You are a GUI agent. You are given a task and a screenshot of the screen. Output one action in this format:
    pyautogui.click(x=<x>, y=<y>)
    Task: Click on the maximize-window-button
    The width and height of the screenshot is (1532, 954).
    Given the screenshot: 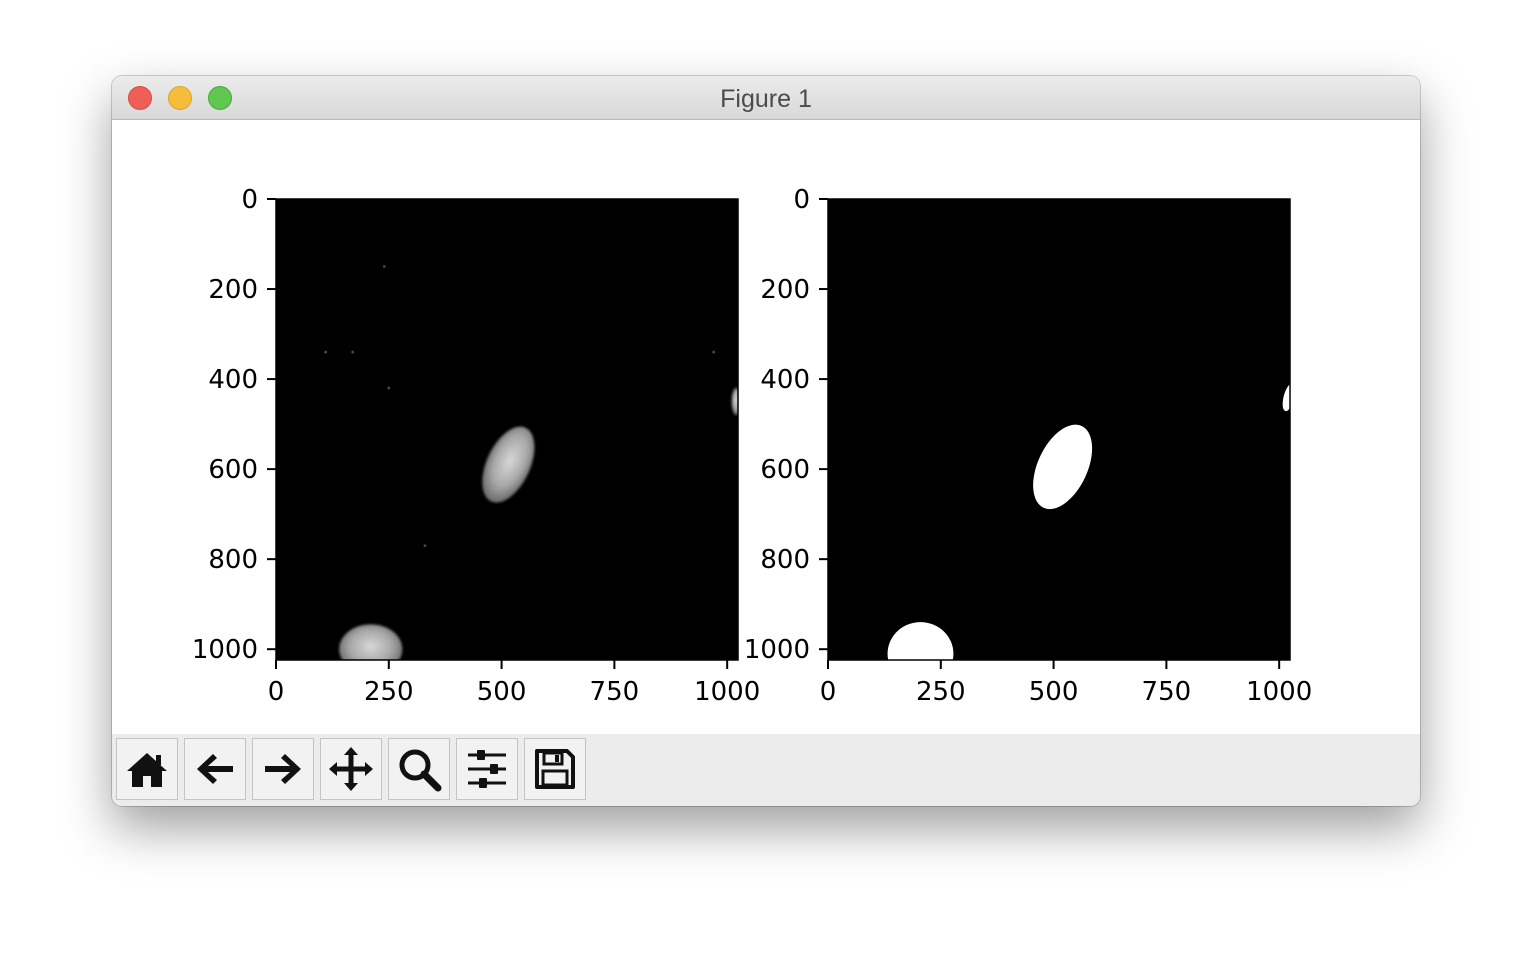 What is the action you would take?
    pyautogui.click(x=220, y=98)
    